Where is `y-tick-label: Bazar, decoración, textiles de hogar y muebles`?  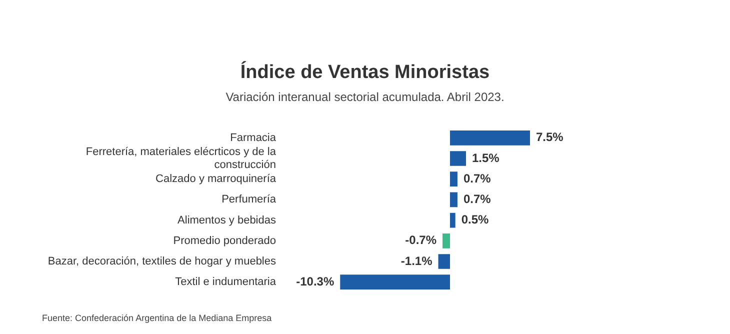 y-tick-label: Bazar, decoración, textiles de hogar y muebles is located at coordinates (162, 262).